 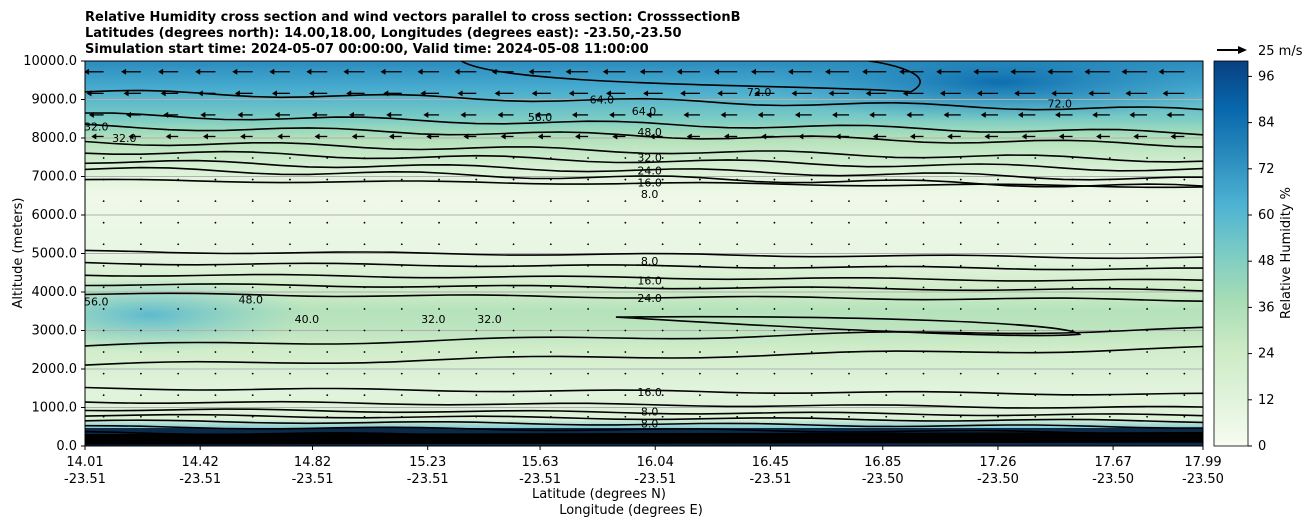 What do you see at coordinates (312, 462) in the screenshot?
I see `x-tick-label-lat: 14.82` at bounding box center [312, 462].